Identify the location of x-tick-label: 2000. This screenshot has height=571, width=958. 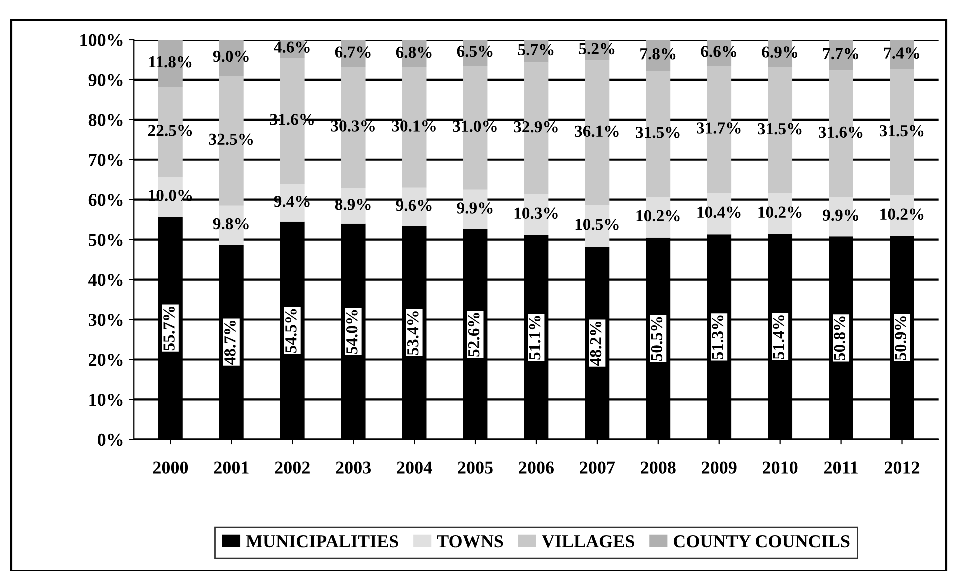
(170, 468).